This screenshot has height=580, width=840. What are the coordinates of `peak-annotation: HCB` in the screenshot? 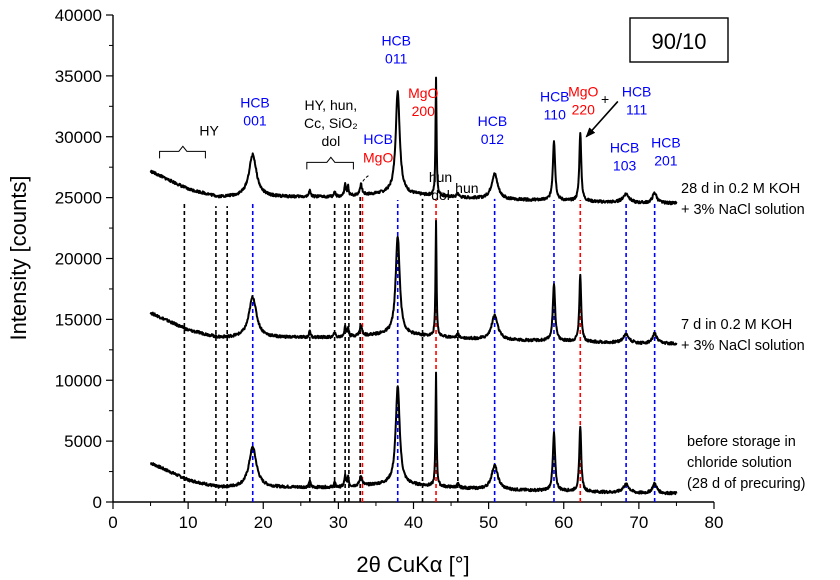 It's located at (378, 139).